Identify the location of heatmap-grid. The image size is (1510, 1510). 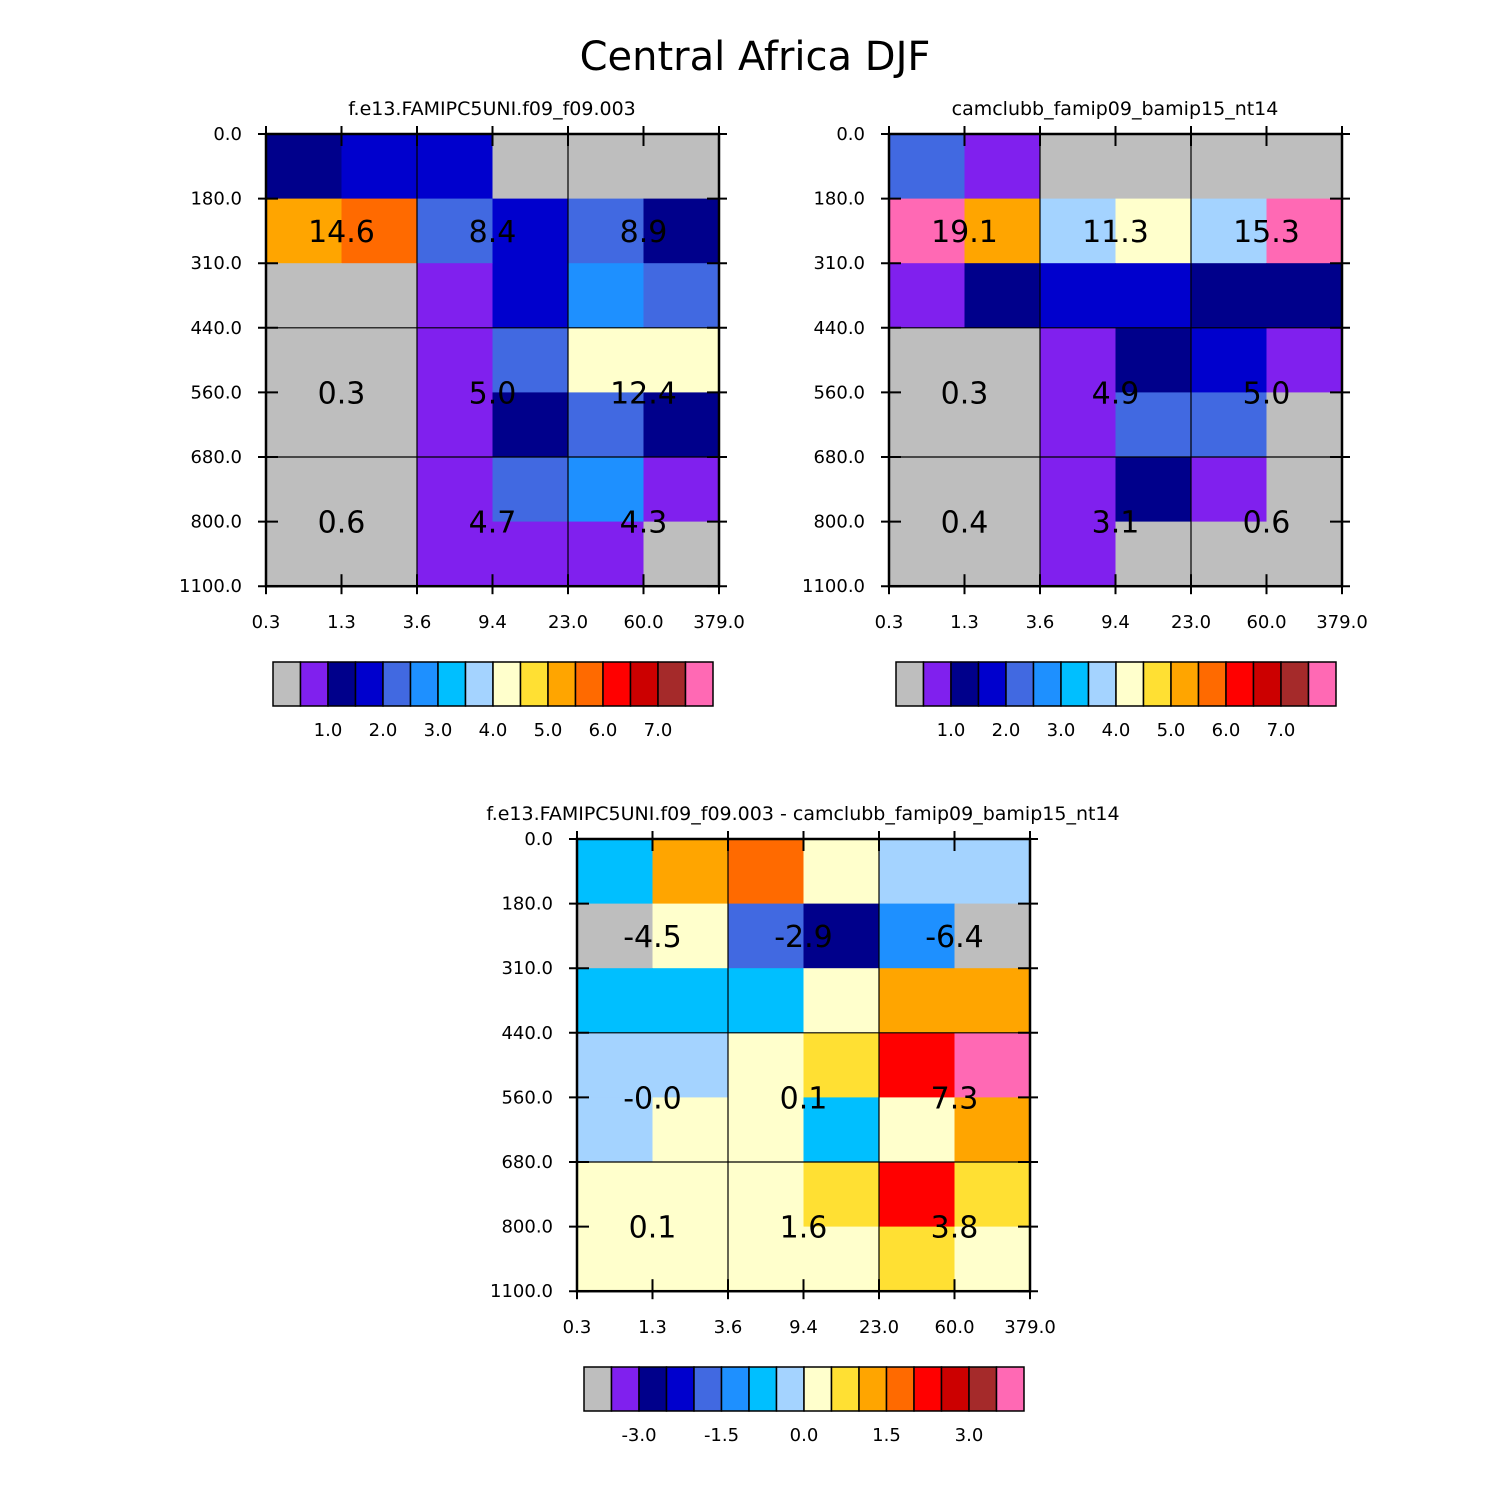
(1116, 360).